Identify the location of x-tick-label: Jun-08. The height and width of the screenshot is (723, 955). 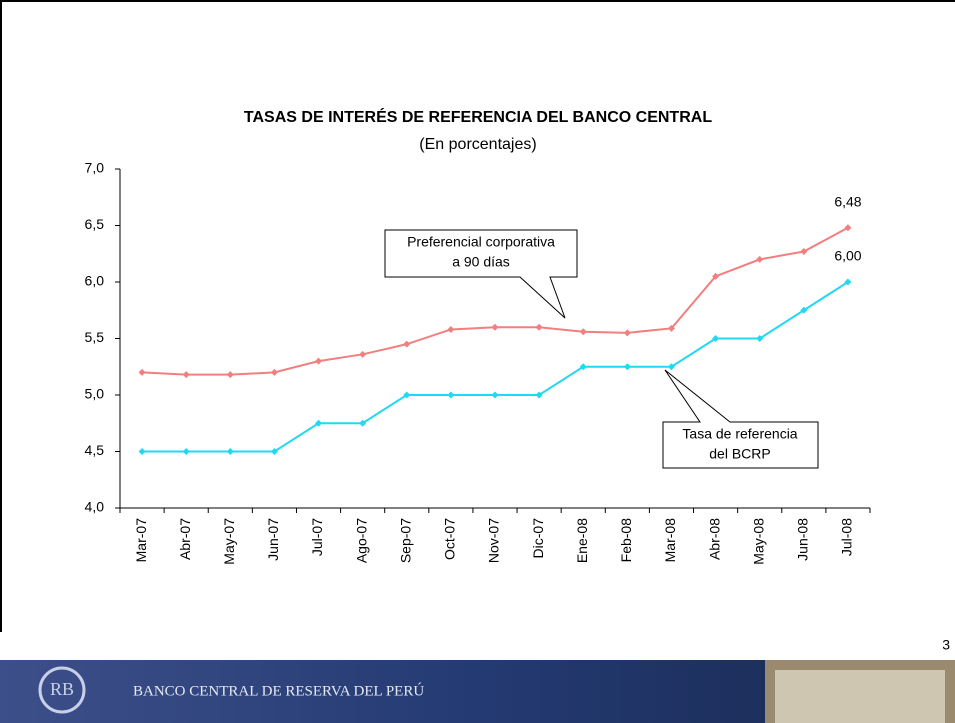
(803, 539).